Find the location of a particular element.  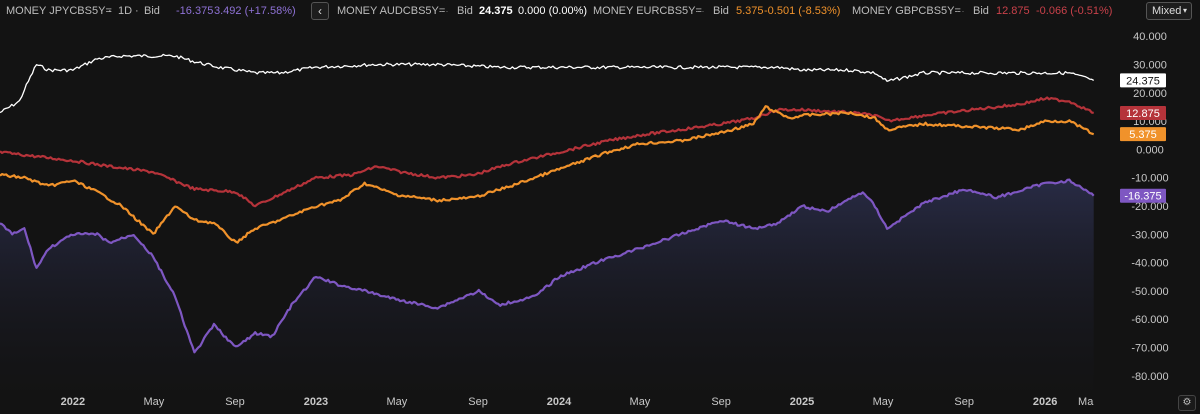

last-value-tag-jpy is located at coordinates (1143, 195).